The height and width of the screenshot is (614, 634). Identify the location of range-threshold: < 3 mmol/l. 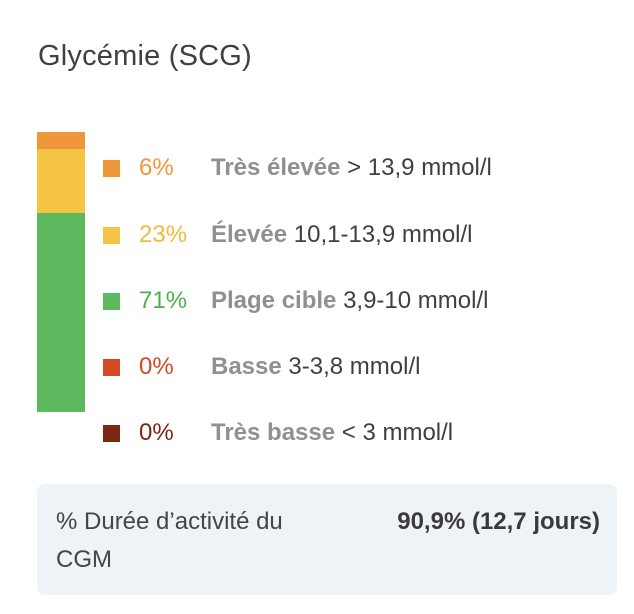
(397, 432).